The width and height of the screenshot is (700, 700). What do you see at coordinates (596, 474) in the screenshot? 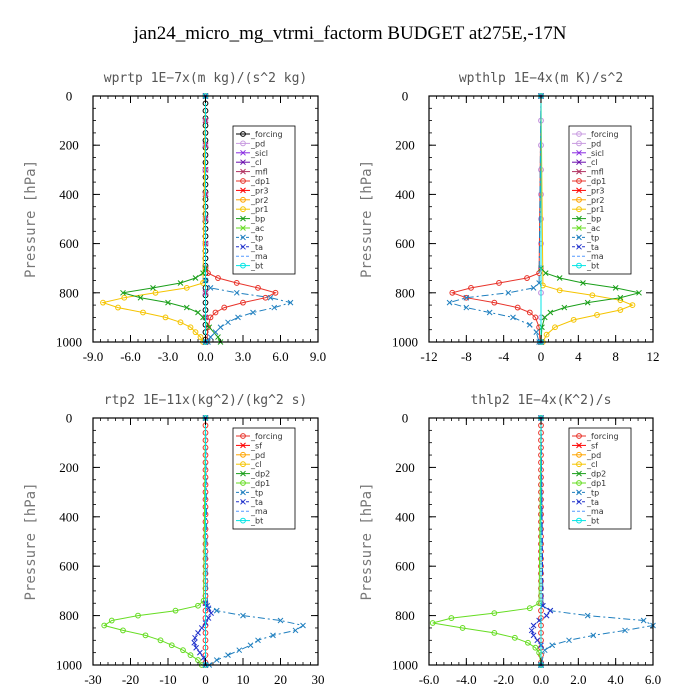
I see `legend-label: _dp2` at bounding box center [596, 474].